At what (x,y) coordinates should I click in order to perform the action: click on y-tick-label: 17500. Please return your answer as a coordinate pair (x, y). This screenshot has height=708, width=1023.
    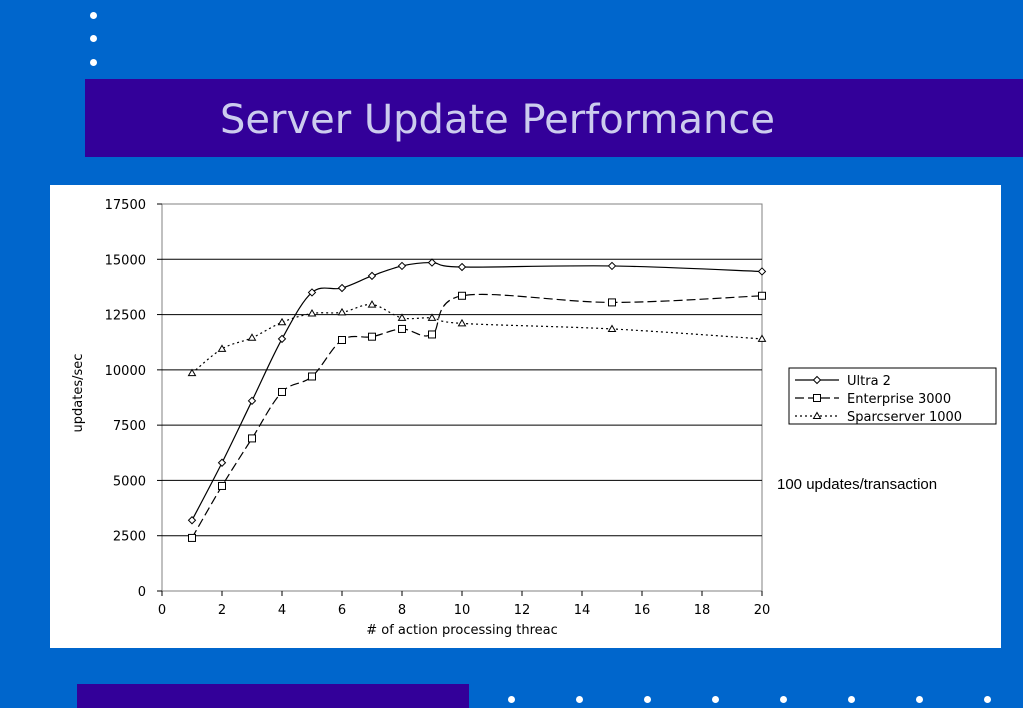
    Looking at the image, I should click on (125, 205).